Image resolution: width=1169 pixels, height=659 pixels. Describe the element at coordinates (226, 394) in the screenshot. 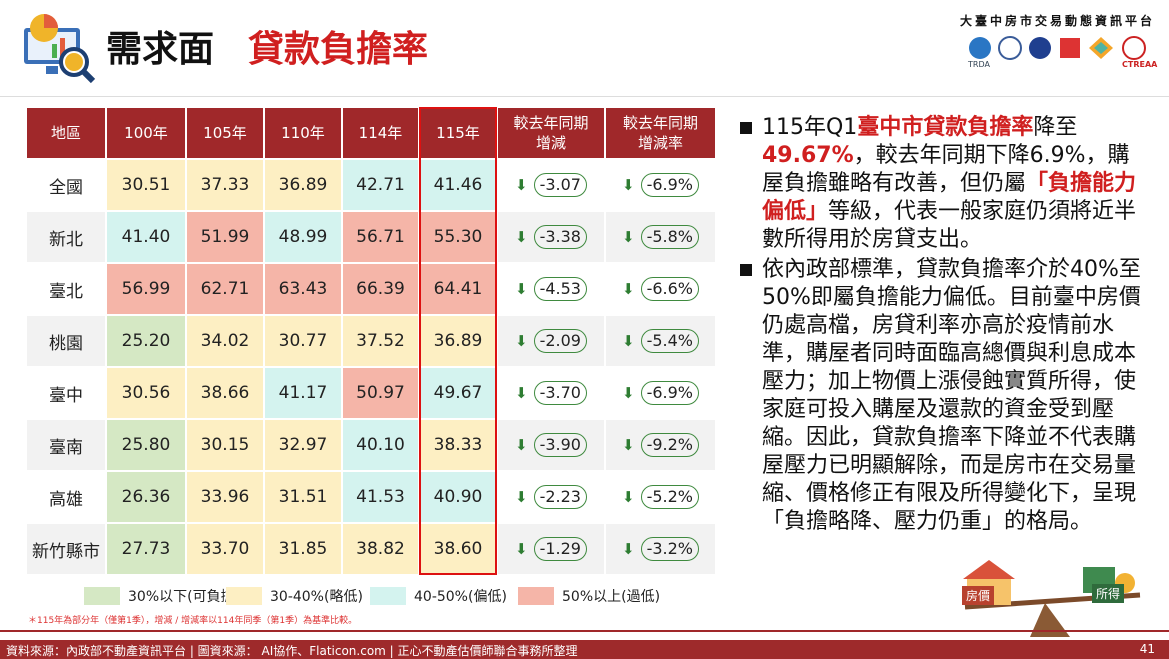

I see `value-cell: 38.66` at that location.